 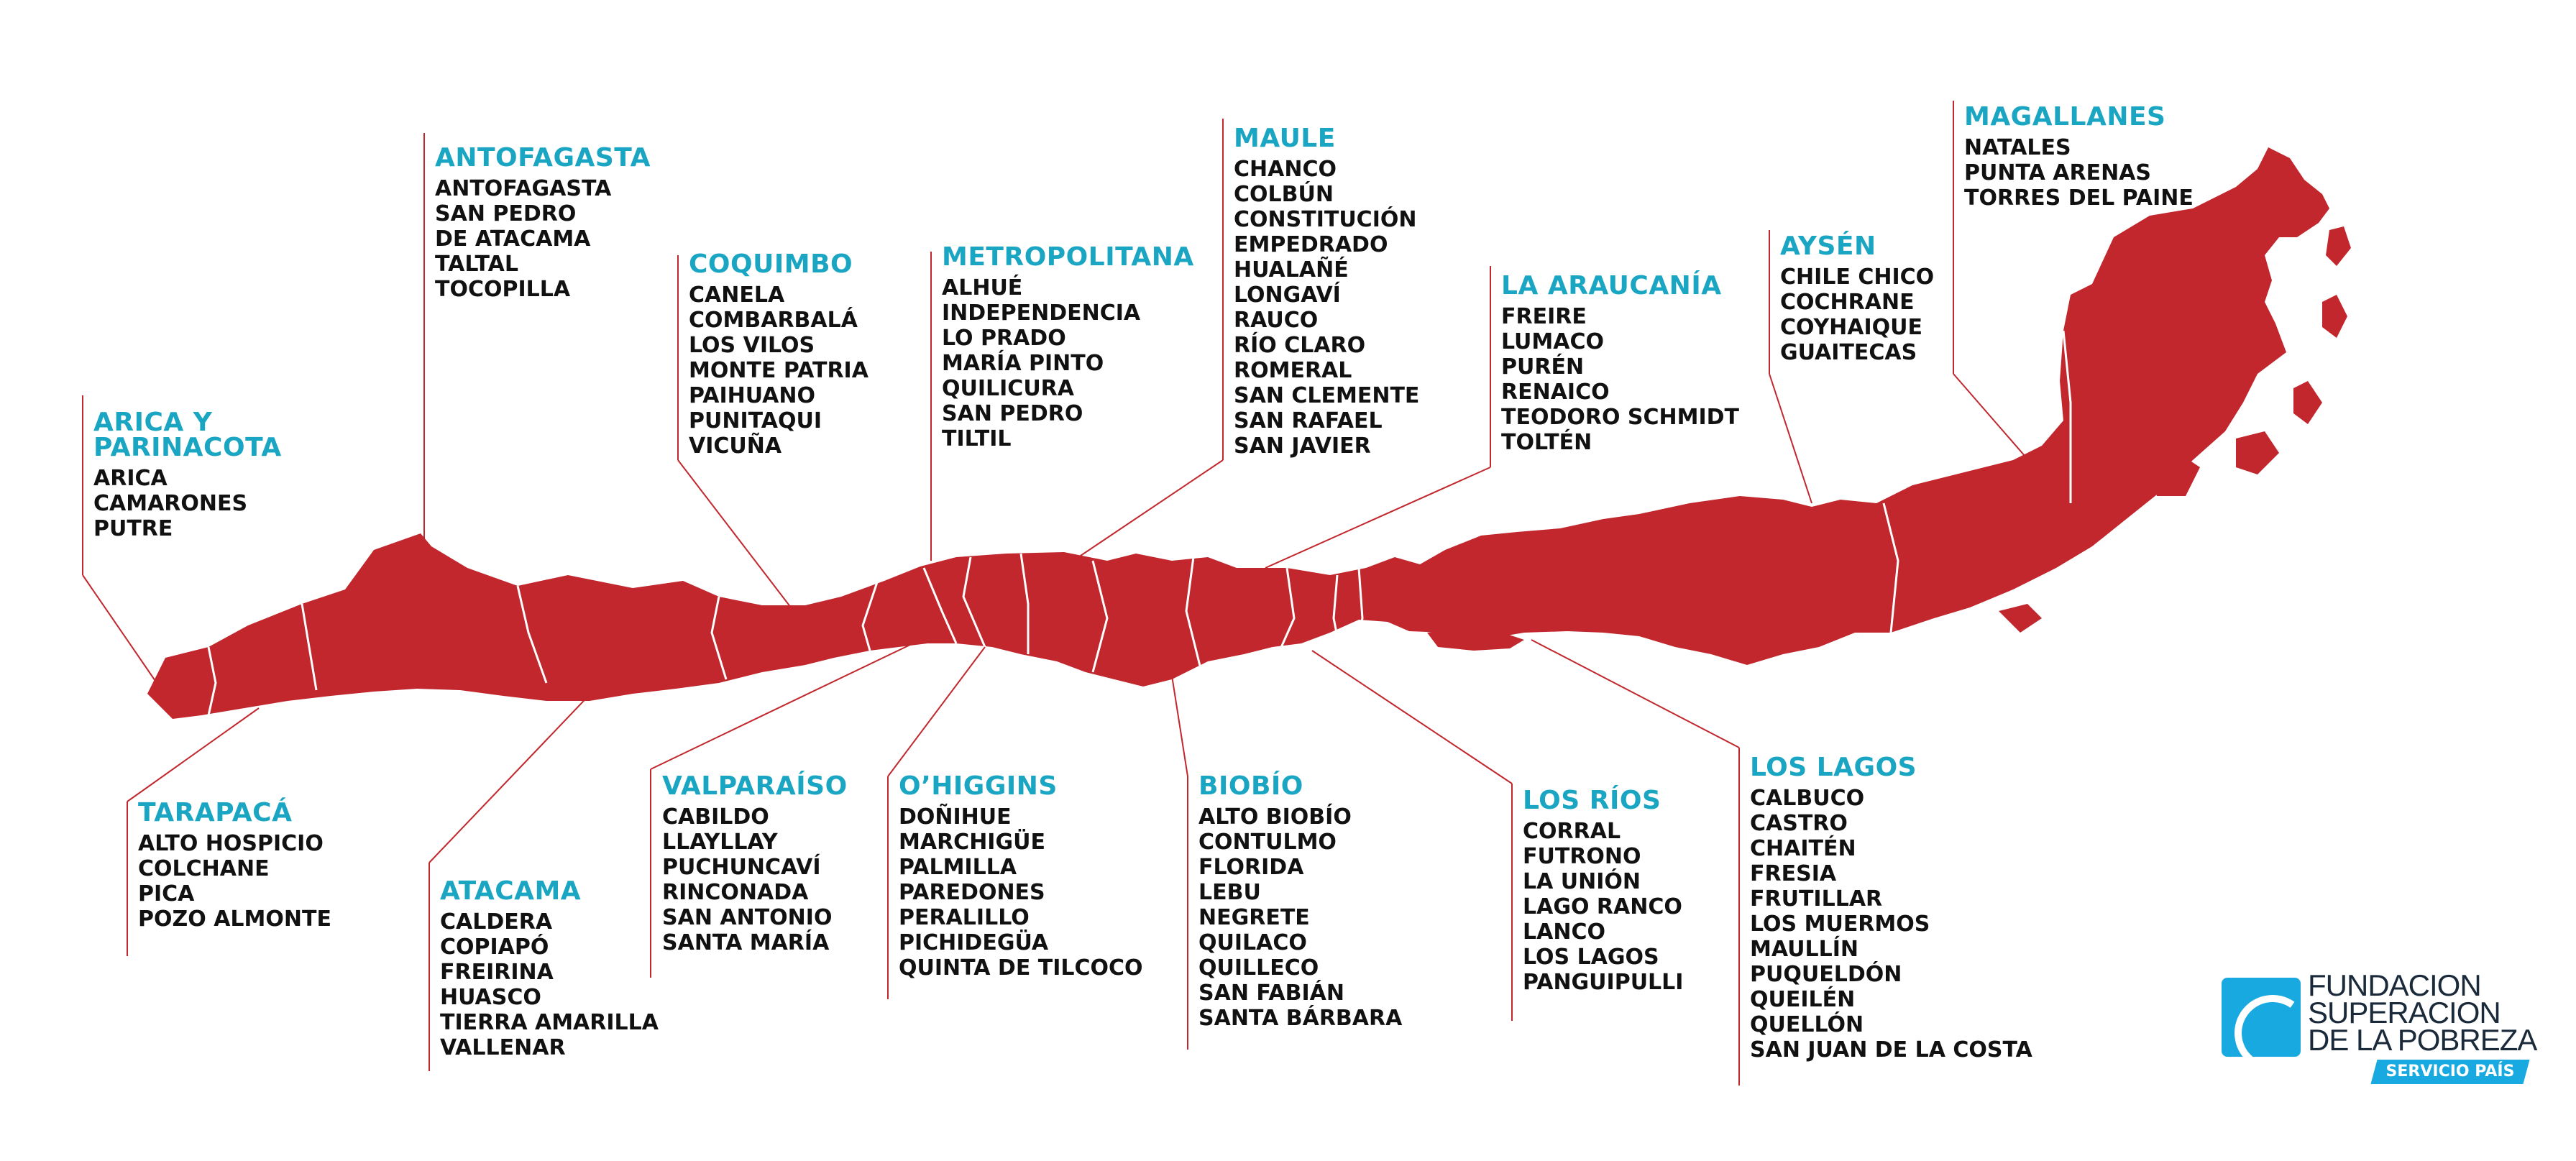 I want to click on commune-item: FRESIA, so click(x=1793, y=873).